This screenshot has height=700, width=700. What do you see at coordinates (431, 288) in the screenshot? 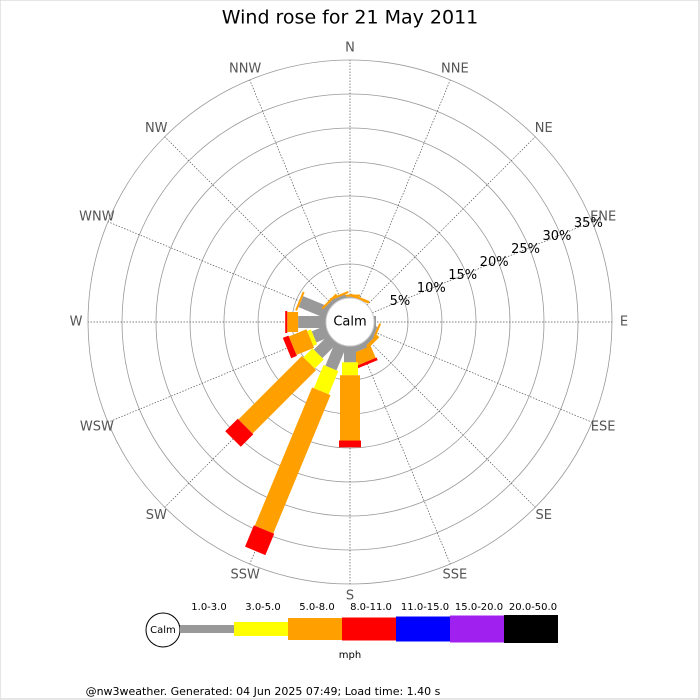
I see `ring-label: 10%` at bounding box center [431, 288].